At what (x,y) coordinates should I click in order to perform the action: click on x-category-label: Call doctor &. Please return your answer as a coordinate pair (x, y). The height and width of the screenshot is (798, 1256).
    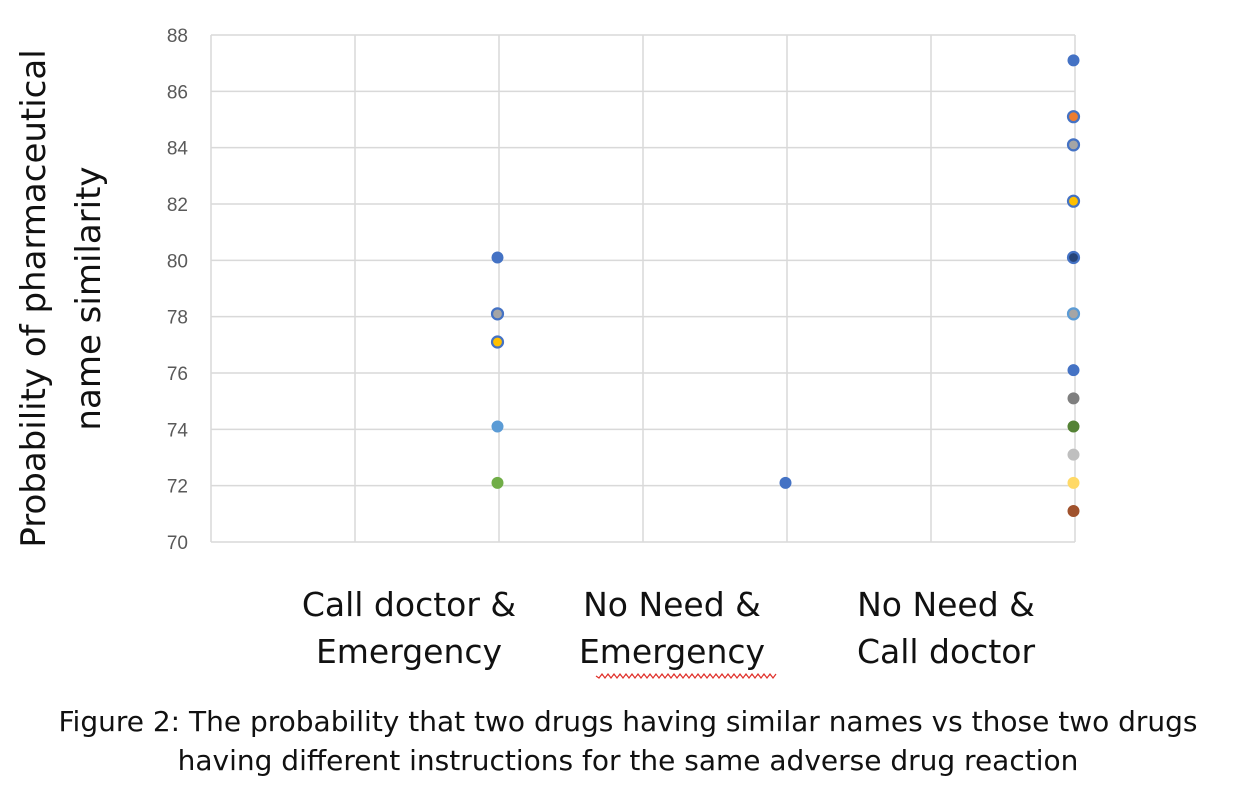
    Looking at the image, I should click on (409, 604).